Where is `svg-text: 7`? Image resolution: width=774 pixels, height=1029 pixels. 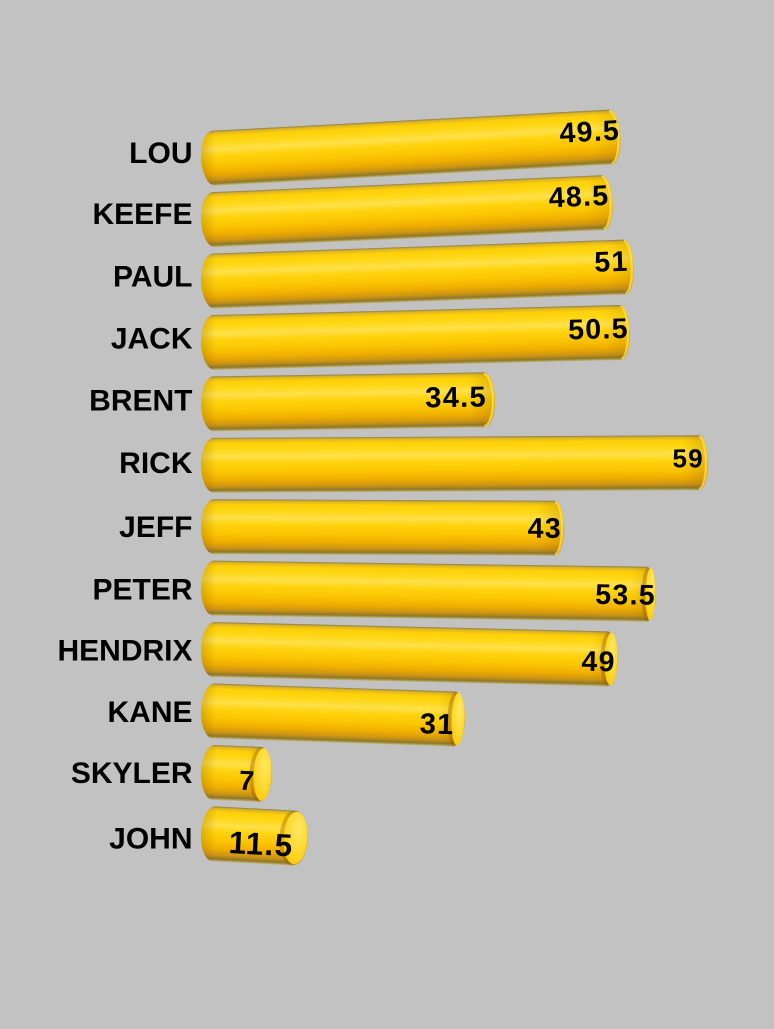
svg-text: 7 is located at coordinates (247, 781).